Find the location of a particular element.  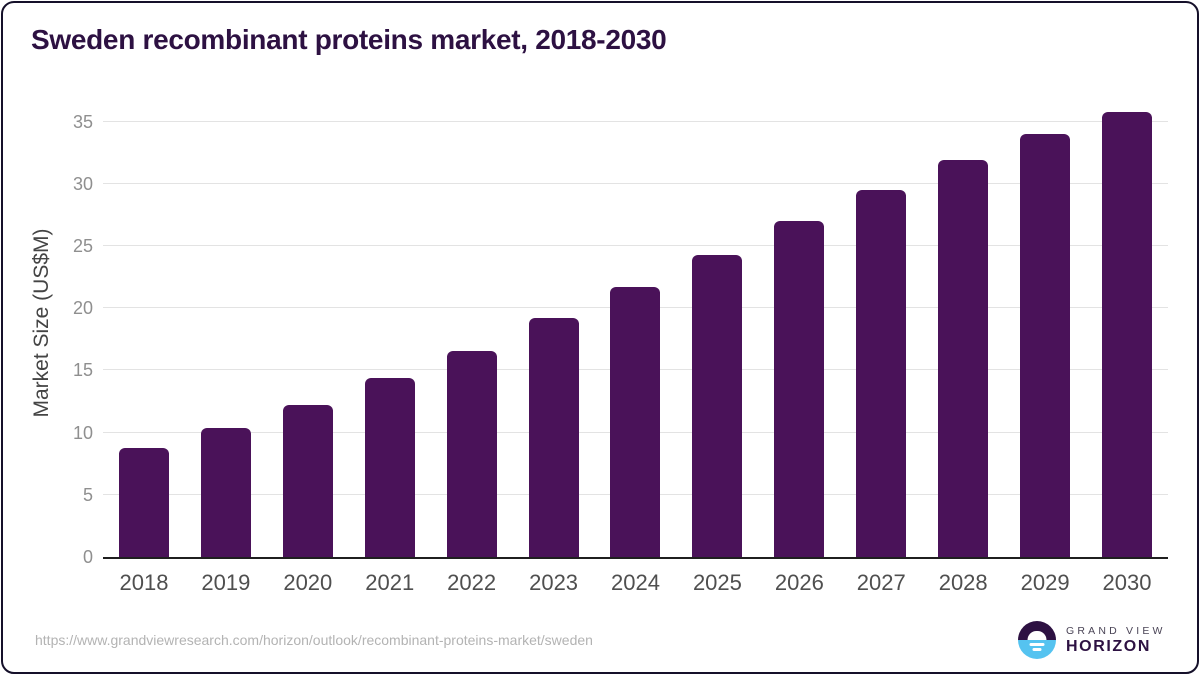

y-axis-title: Market Size (US$M) is located at coordinates (41, 323).